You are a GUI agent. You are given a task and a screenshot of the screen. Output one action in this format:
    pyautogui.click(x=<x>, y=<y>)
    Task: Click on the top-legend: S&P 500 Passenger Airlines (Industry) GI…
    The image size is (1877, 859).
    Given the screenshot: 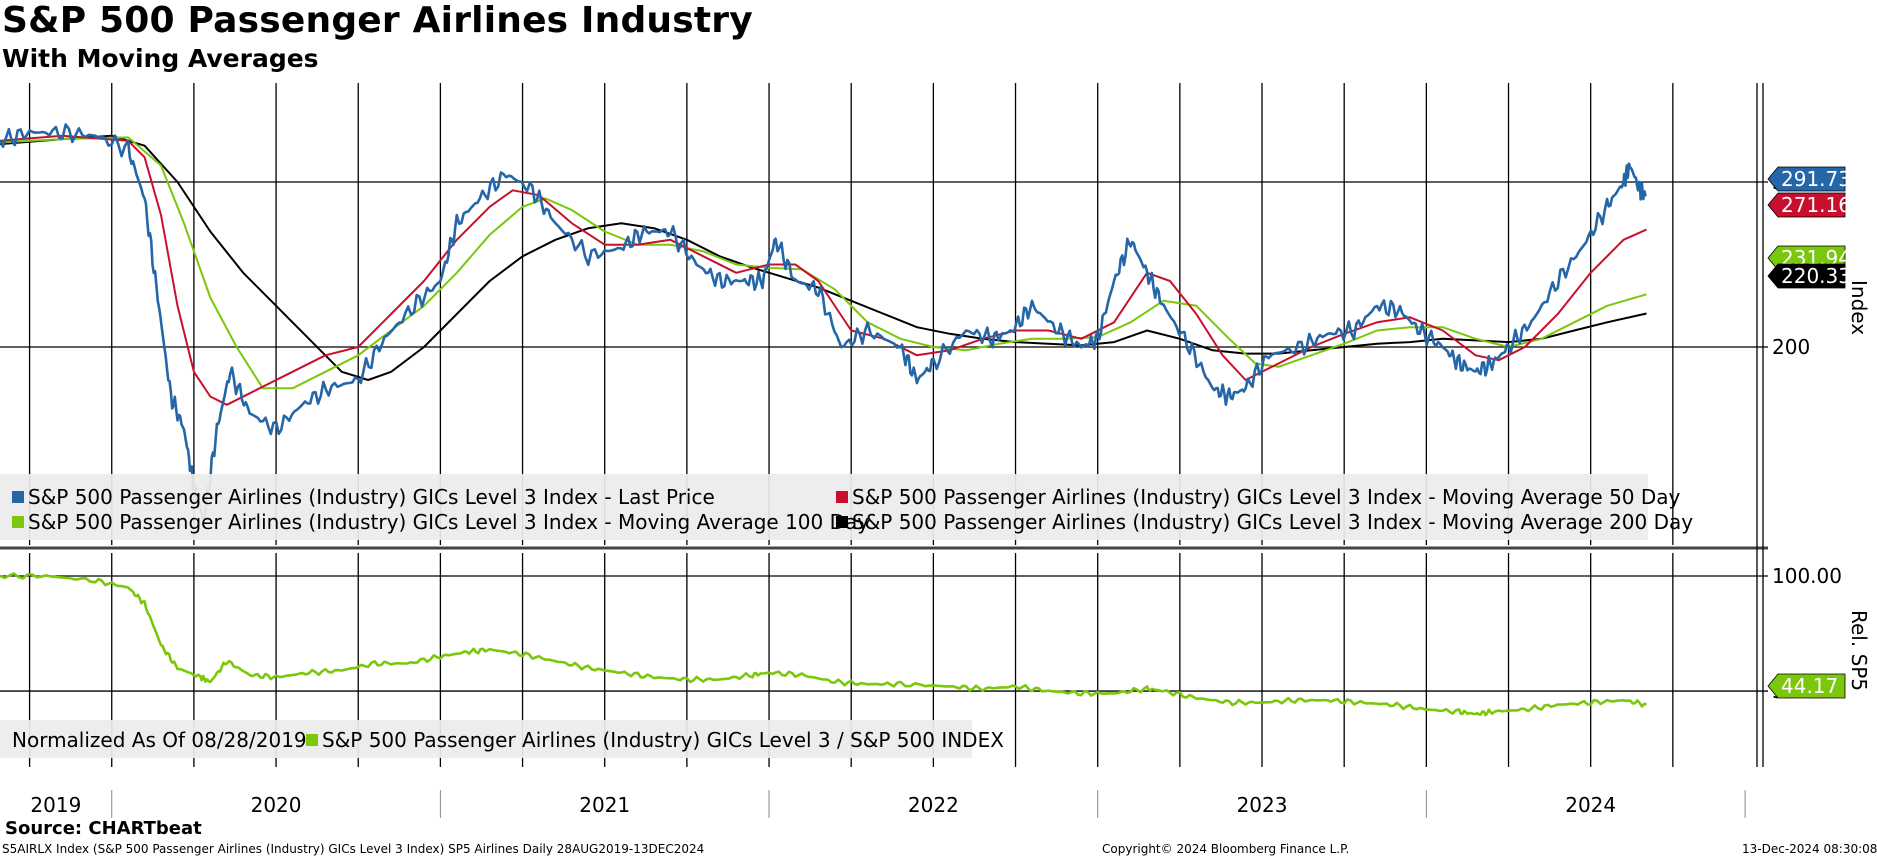 What is the action you would take?
    pyautogui.click(x=846, y=507)
    